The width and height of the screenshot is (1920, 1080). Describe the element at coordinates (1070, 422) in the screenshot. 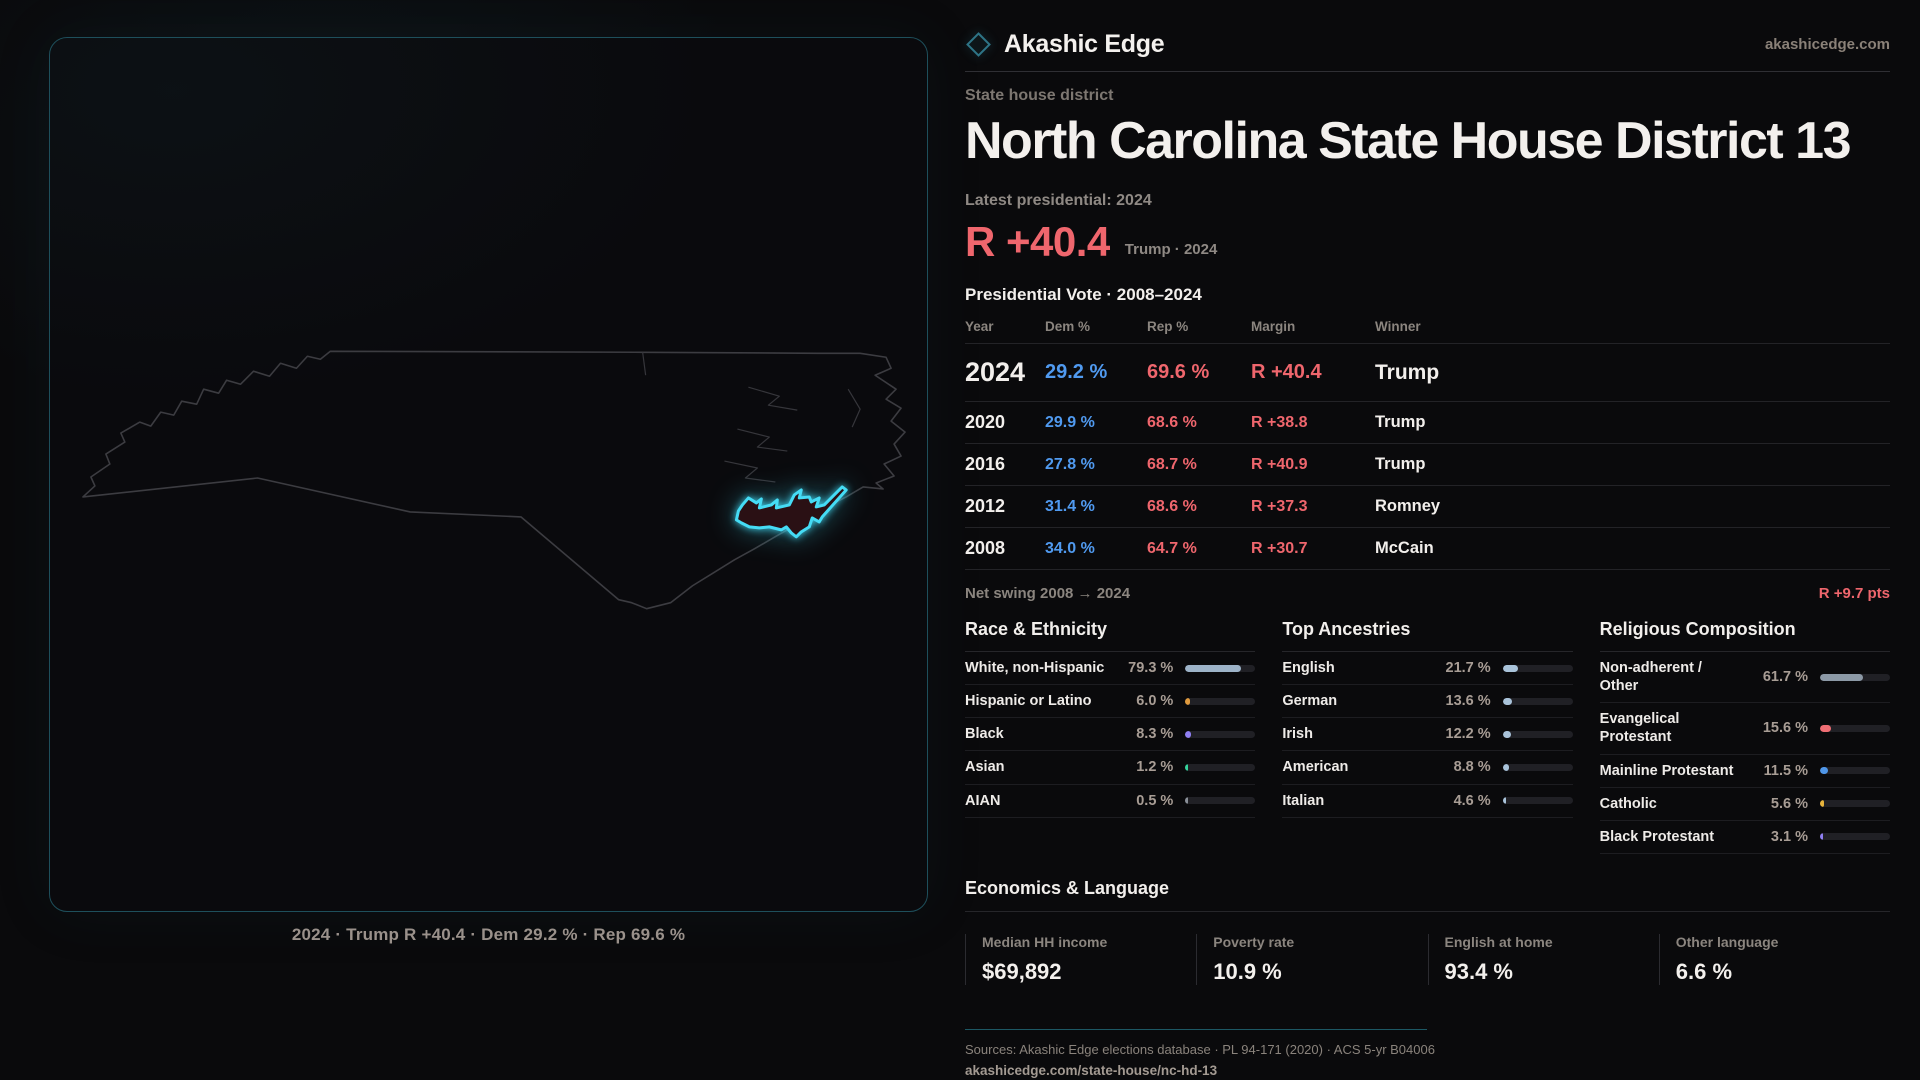

I see `vote-cell-dem: 29.9 %` at that location.